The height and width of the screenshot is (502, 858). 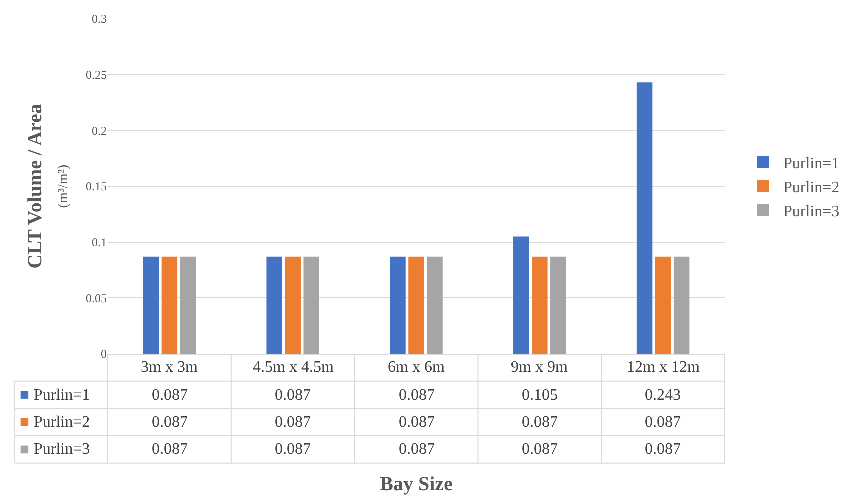 I want to click on text: Purlin=3, so click(x=62, y=449).